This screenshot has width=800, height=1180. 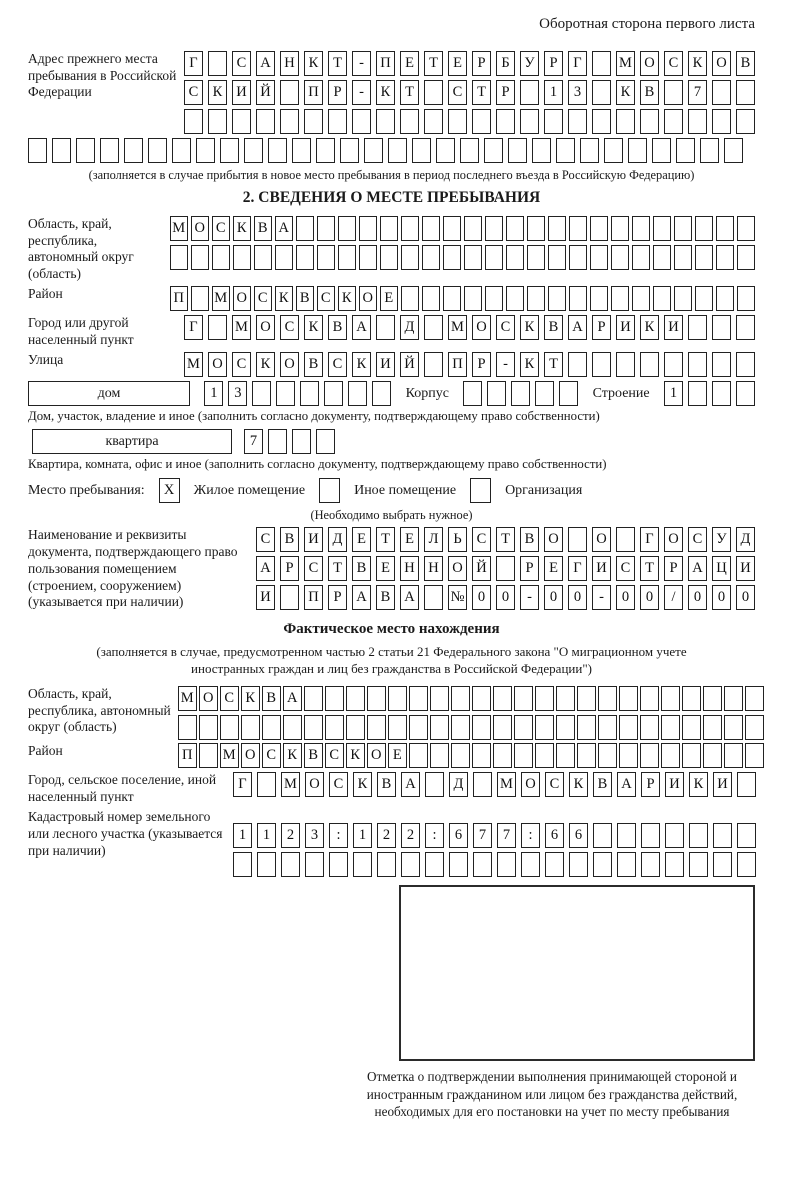 I want to click on char-cell: 3, so click(x=314, y=836).